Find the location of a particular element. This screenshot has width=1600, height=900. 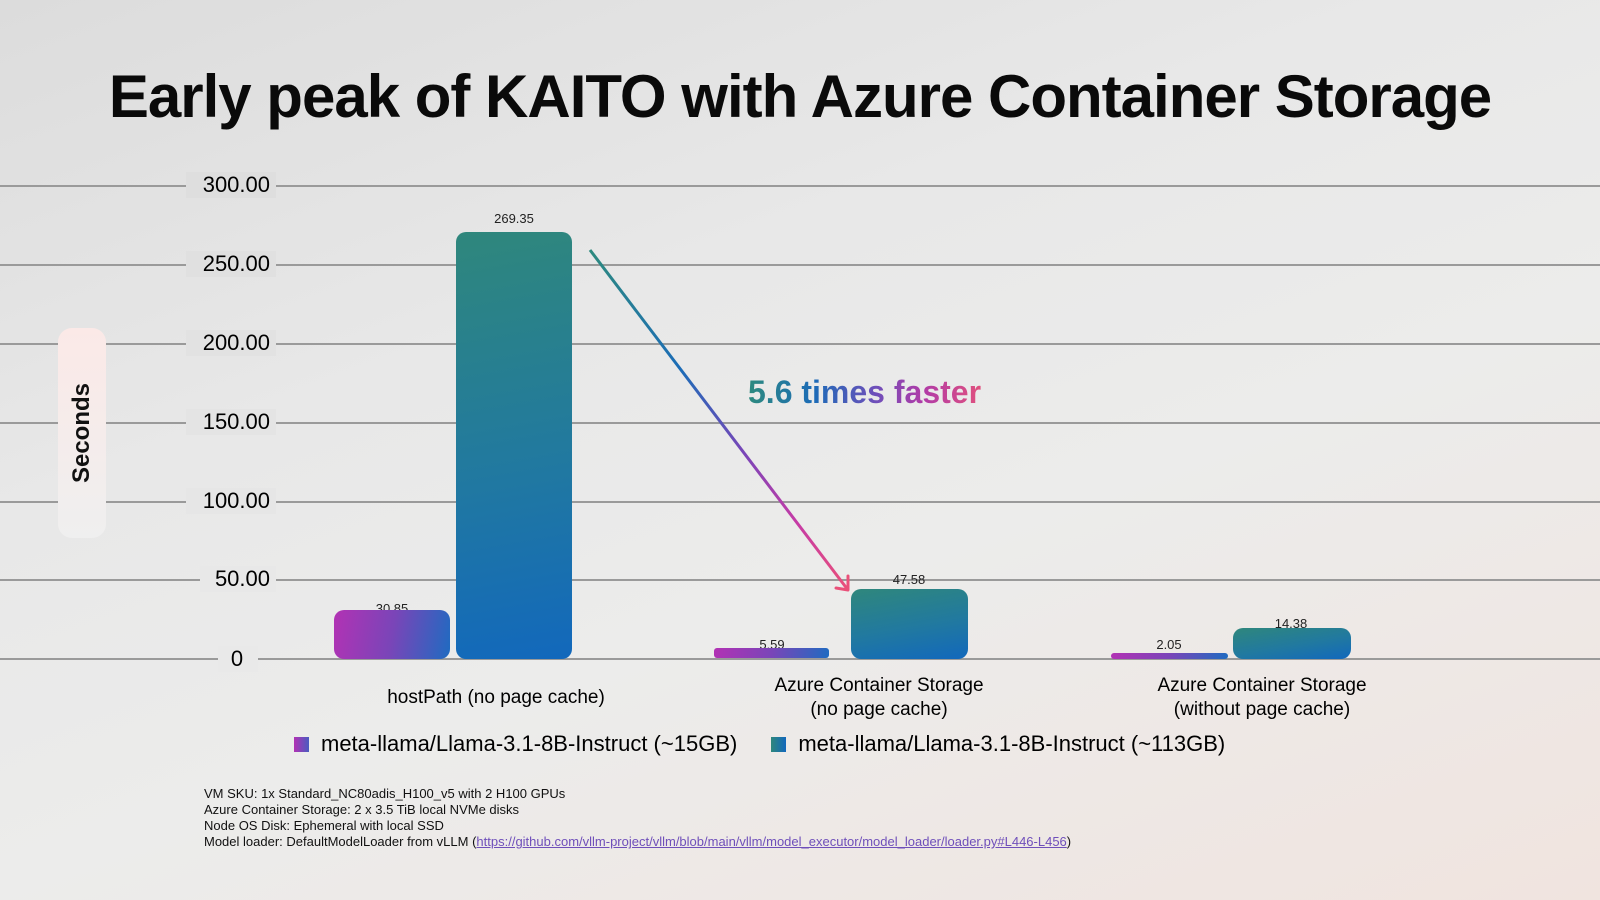

y-axis-label-pill is located at coordinates (82, 433).